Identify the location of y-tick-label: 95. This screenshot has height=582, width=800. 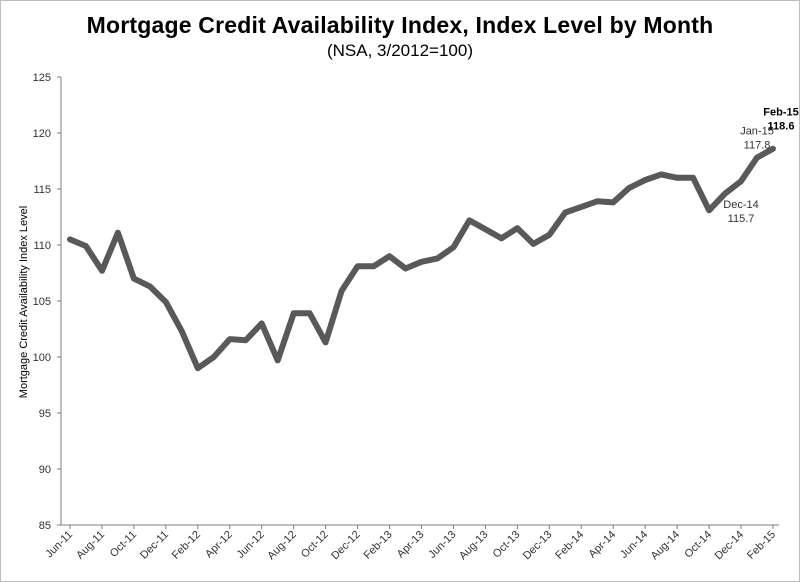
(45, 414).